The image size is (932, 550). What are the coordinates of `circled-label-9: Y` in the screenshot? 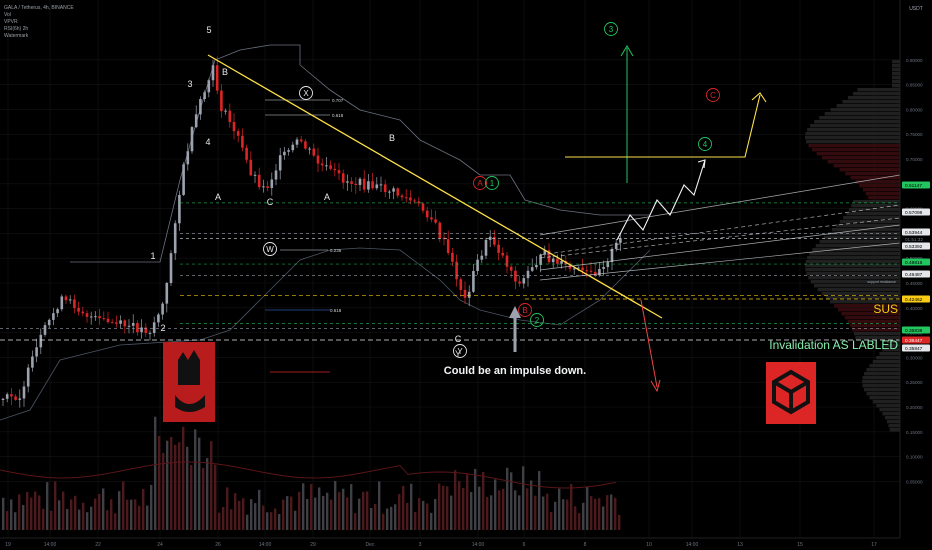 It's located at (460, 351).